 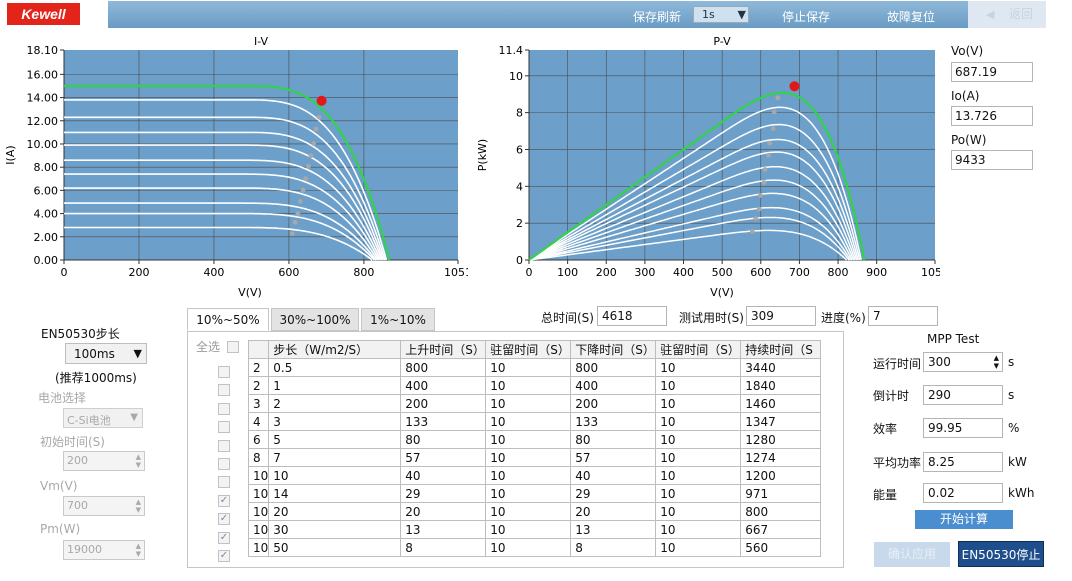 What do you see at coordinates (335, 529) in the screenshot?
I see `table-cell: 30` at bounding box center [335, 529].